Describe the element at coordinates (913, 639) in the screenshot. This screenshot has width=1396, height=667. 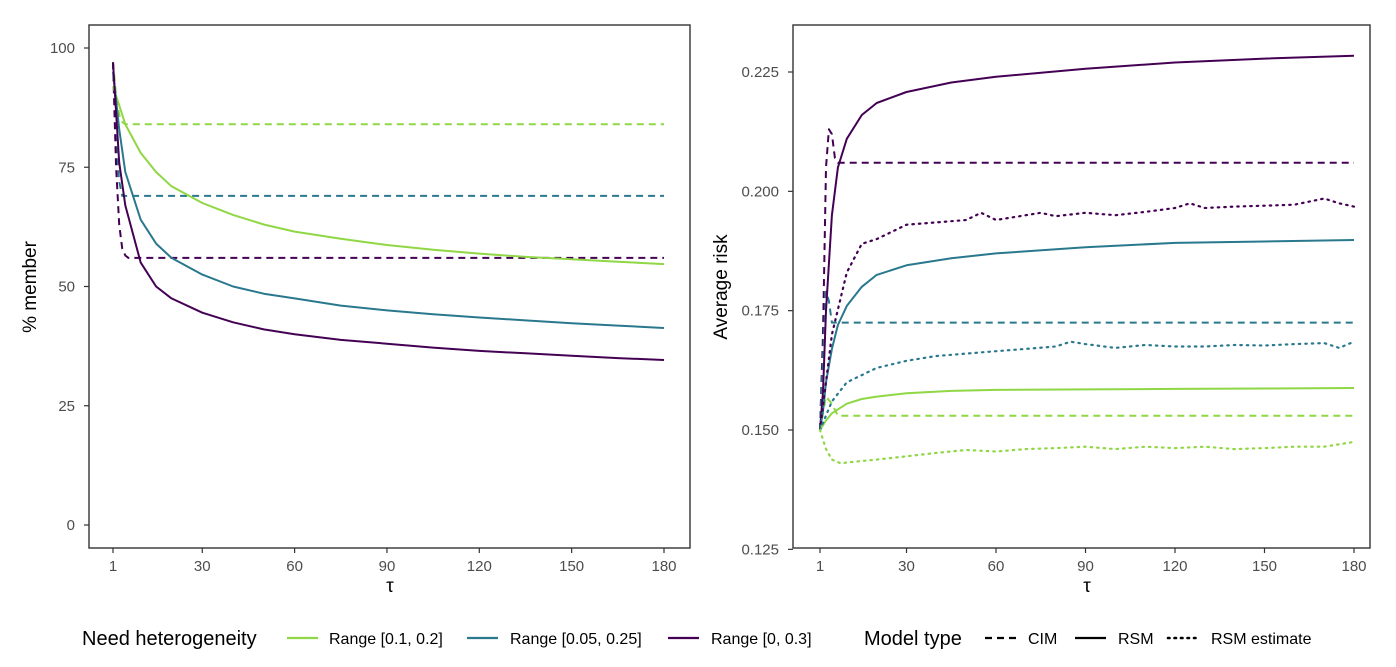
I see `legend-title-model: Model type` at that location.